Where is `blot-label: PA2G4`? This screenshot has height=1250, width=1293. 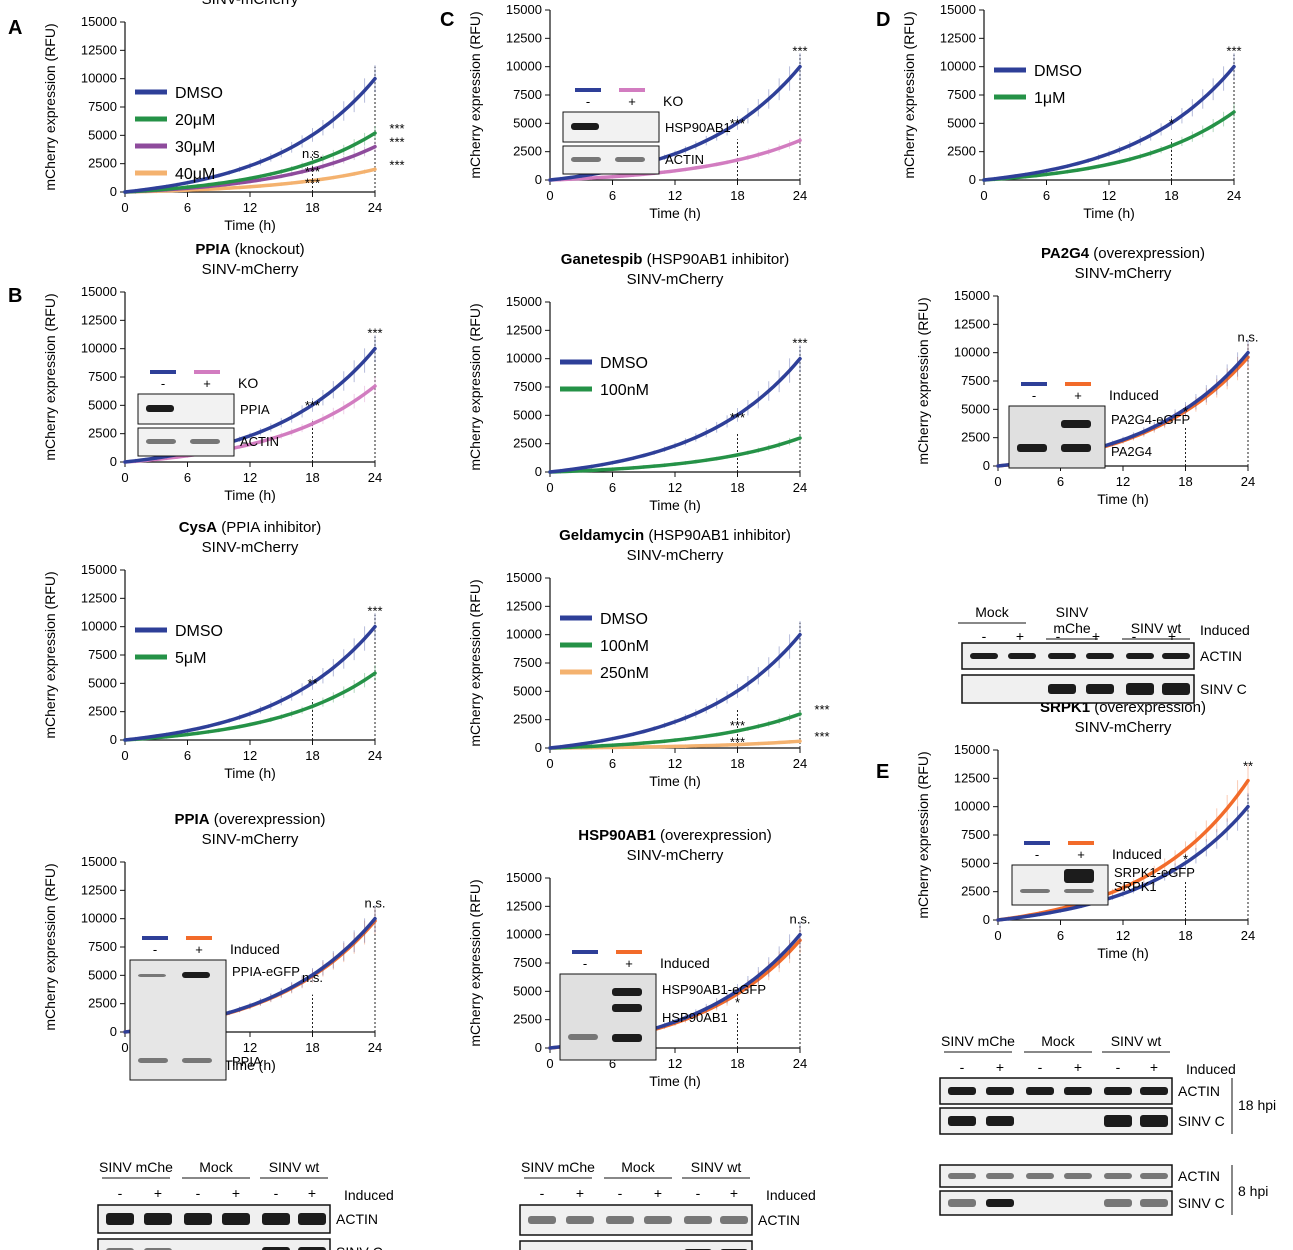 blot-label: PA2G4 is located at coordinates (1131, 451).